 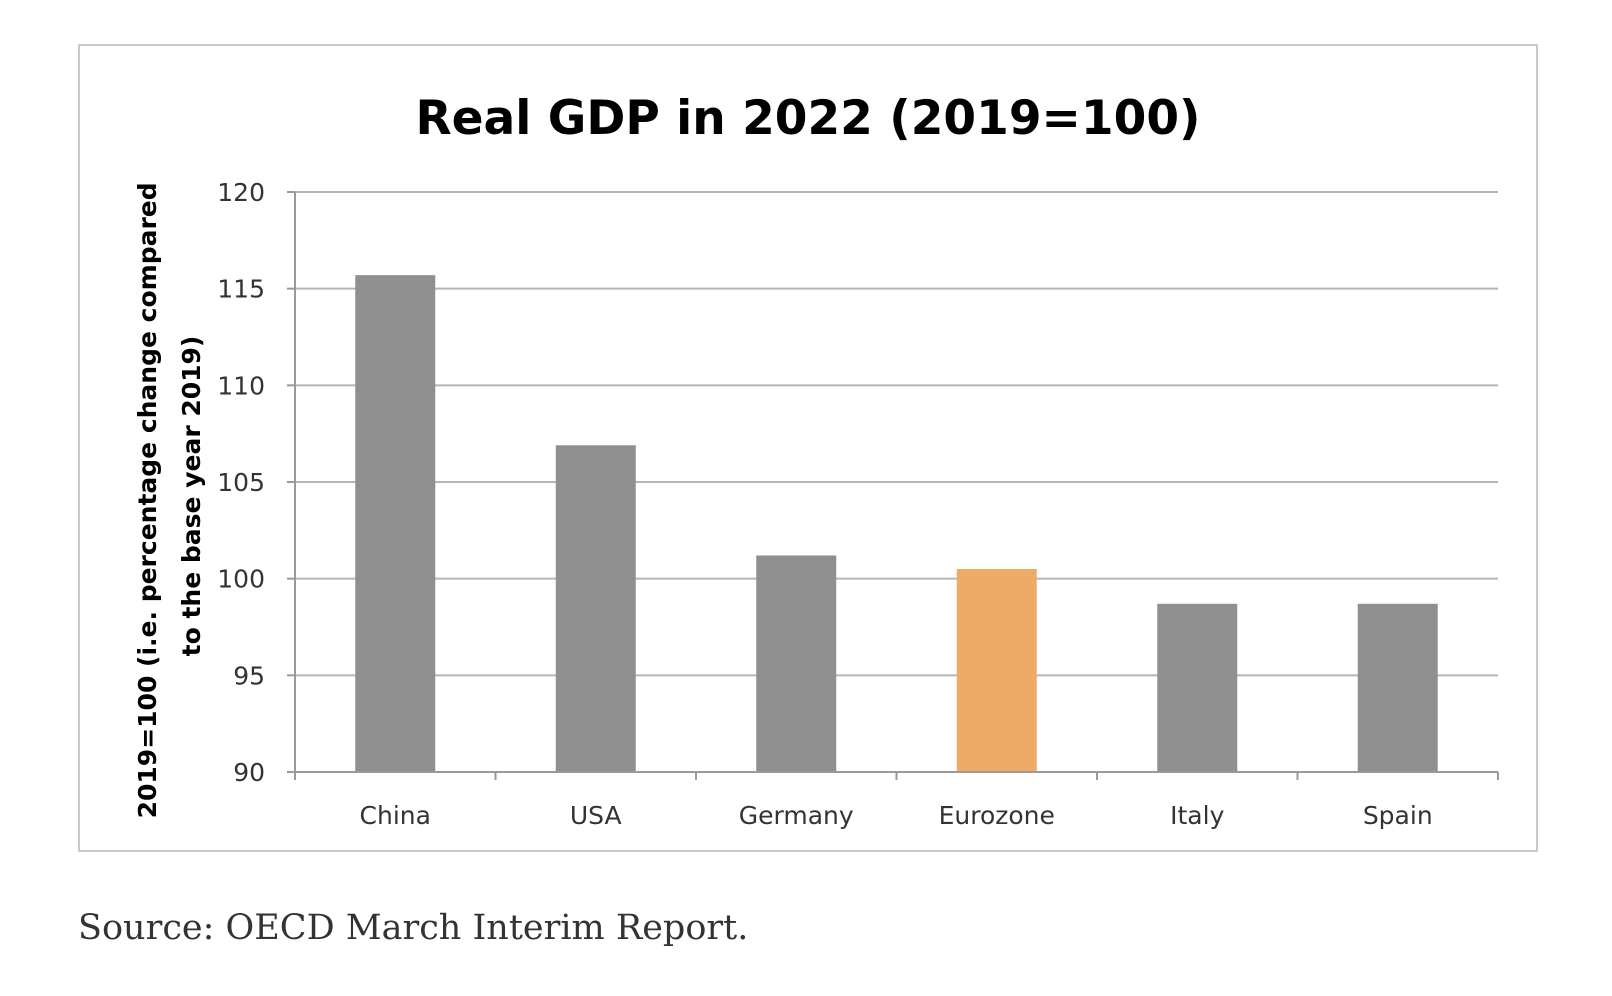 What do you see at coordinates (241, 385) in the screenshot?
I see `y-tick-label-110: 110` at bounding box center [241, 385].